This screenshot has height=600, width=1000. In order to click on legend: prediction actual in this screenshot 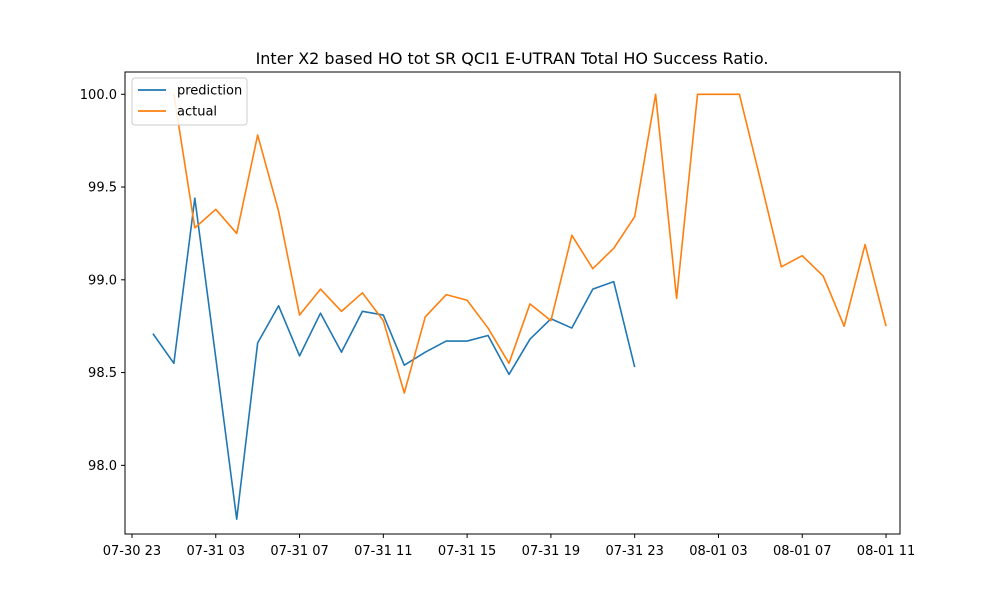, I will do `click(189, 101)`.